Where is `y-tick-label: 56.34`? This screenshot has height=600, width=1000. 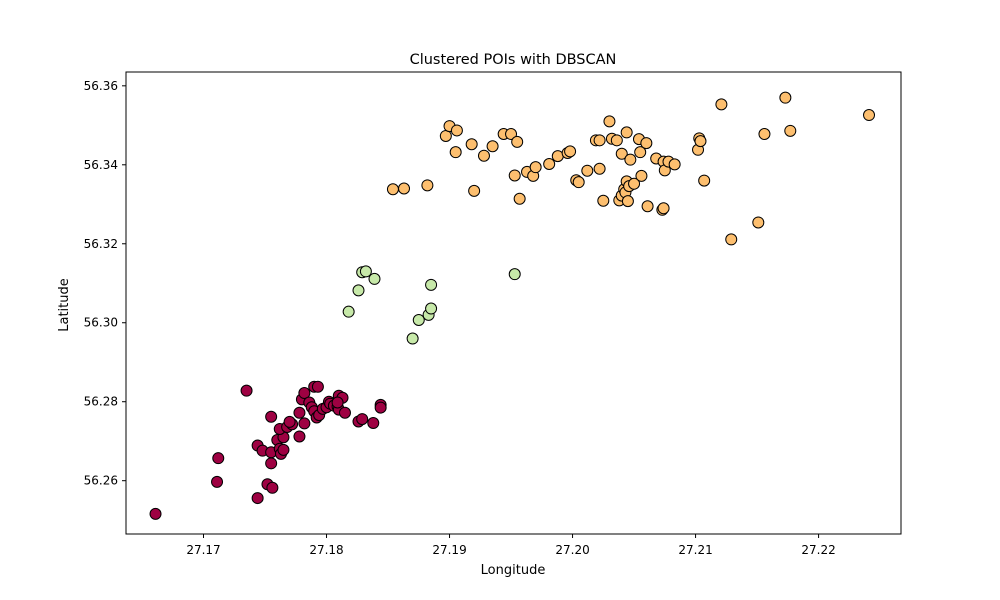
y-tick-label: 56.34 is located at coordinates (101, 165).